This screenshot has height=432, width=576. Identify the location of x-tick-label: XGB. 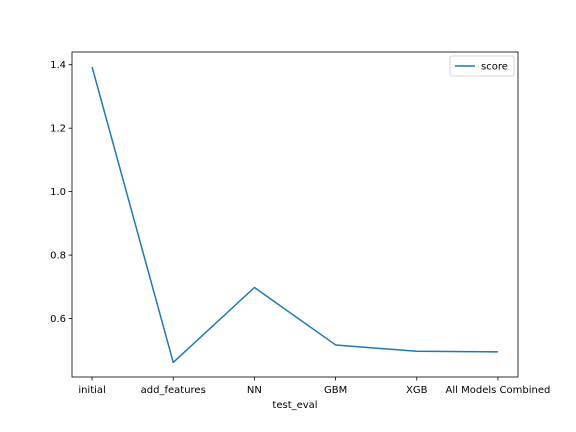
(417, 390).